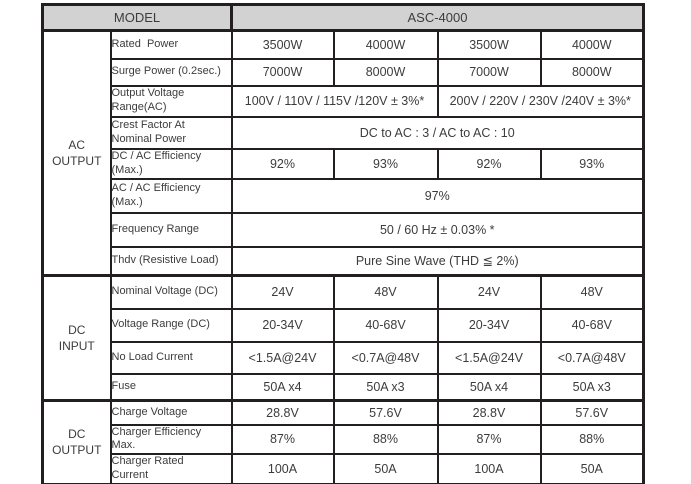 The image size is (691, 484). What do you see at coordinates (171, 325) in the screenshot?
I see `row-label-voltage-range: Voltage Range (DC)` at bounding box center [171, 325].